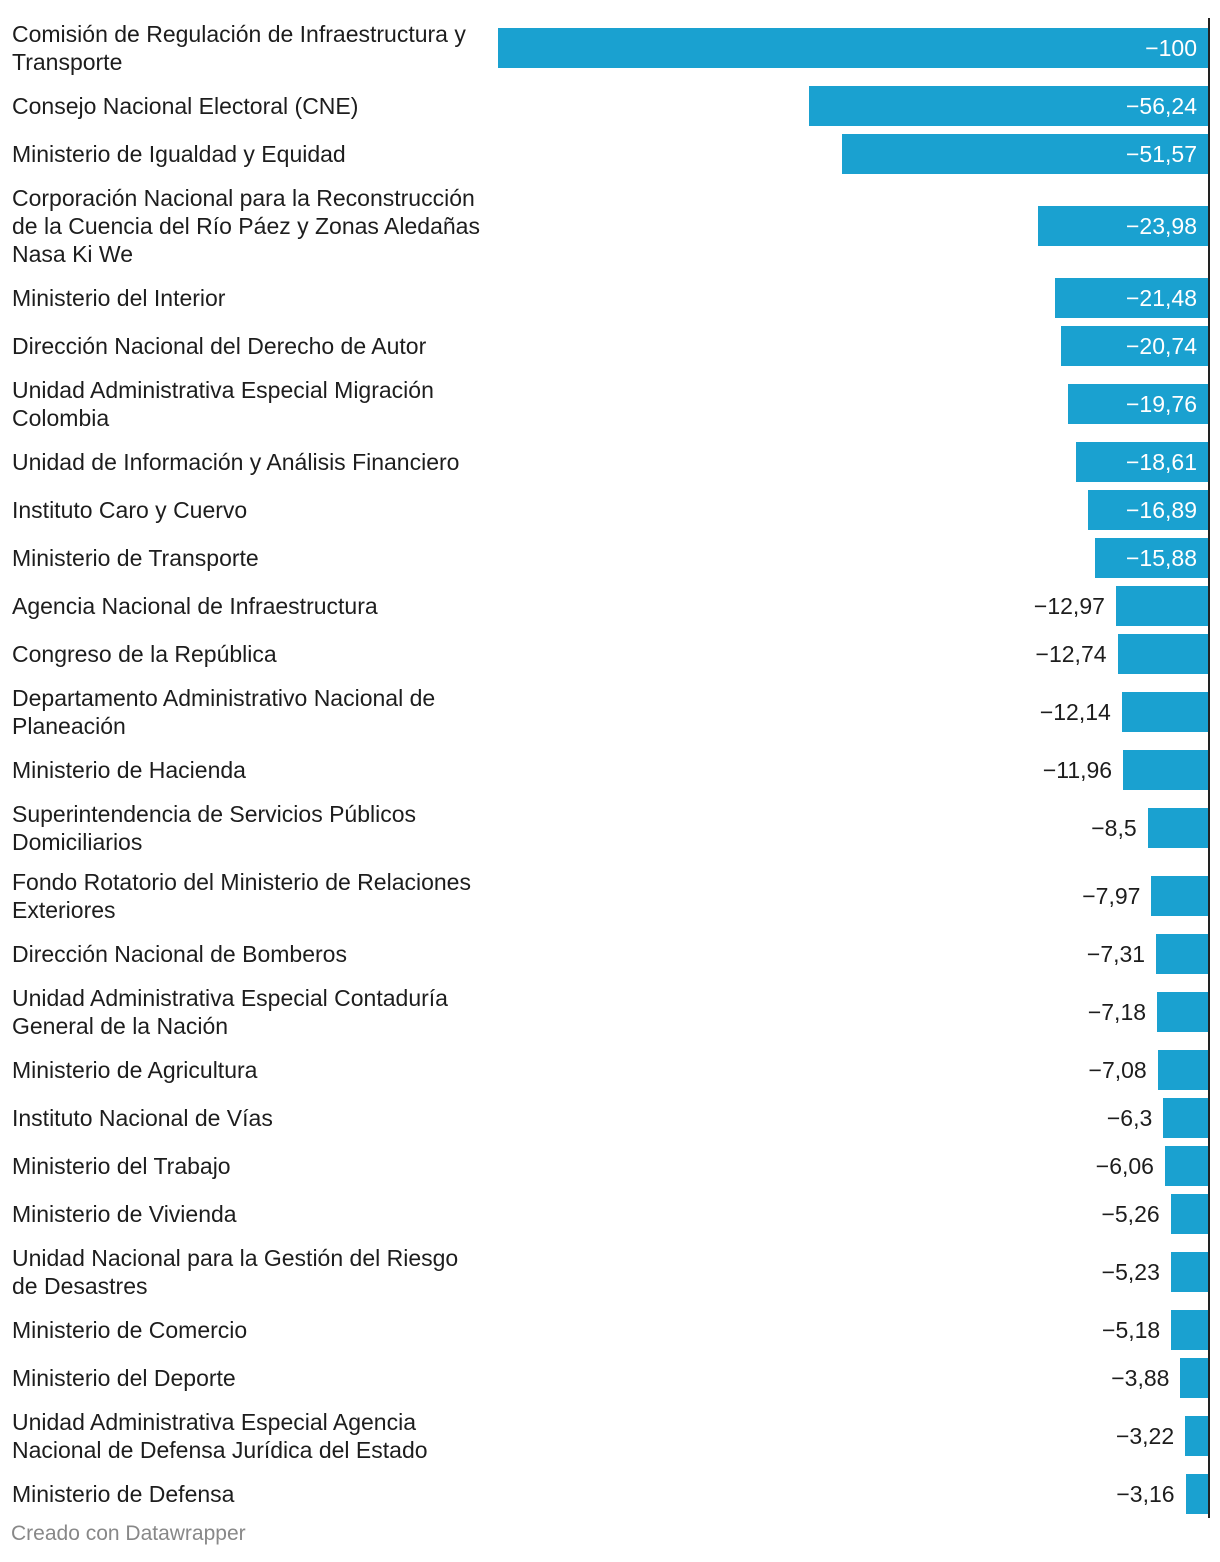  I want to click on category-label: Consejo Nacional Electoral (CNE), so click(185, 106).